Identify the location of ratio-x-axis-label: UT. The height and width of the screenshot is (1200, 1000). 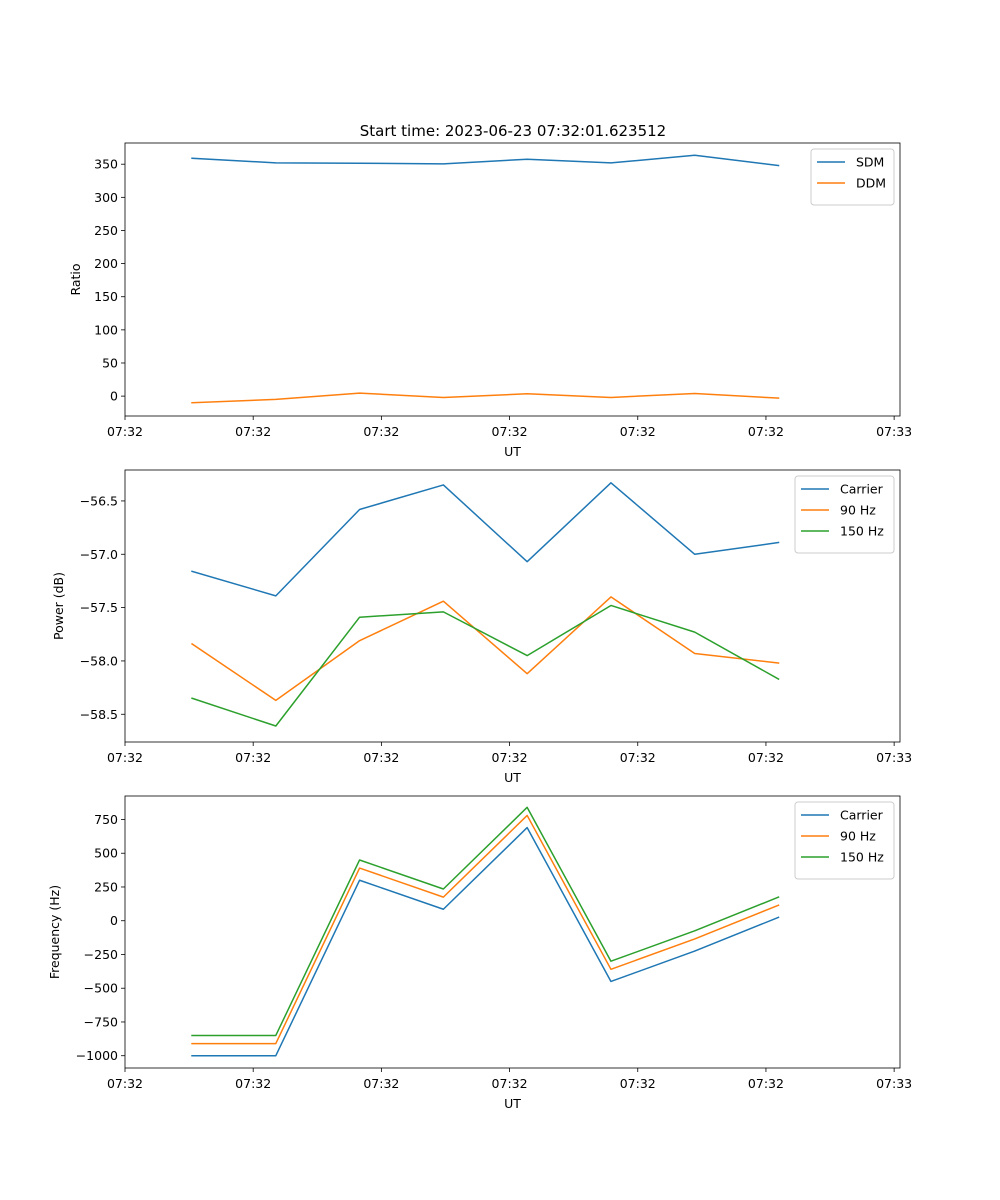
(512, 451).